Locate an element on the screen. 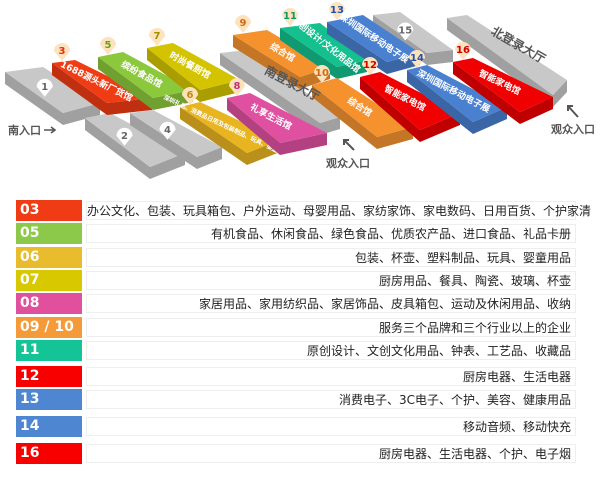 This screenshot has width=600, height=478. hall-categories: 有机食品、休闲食品、绿色食品、优质农产品、进口食品、礼品卡册 is located at coordinates (331, 233).